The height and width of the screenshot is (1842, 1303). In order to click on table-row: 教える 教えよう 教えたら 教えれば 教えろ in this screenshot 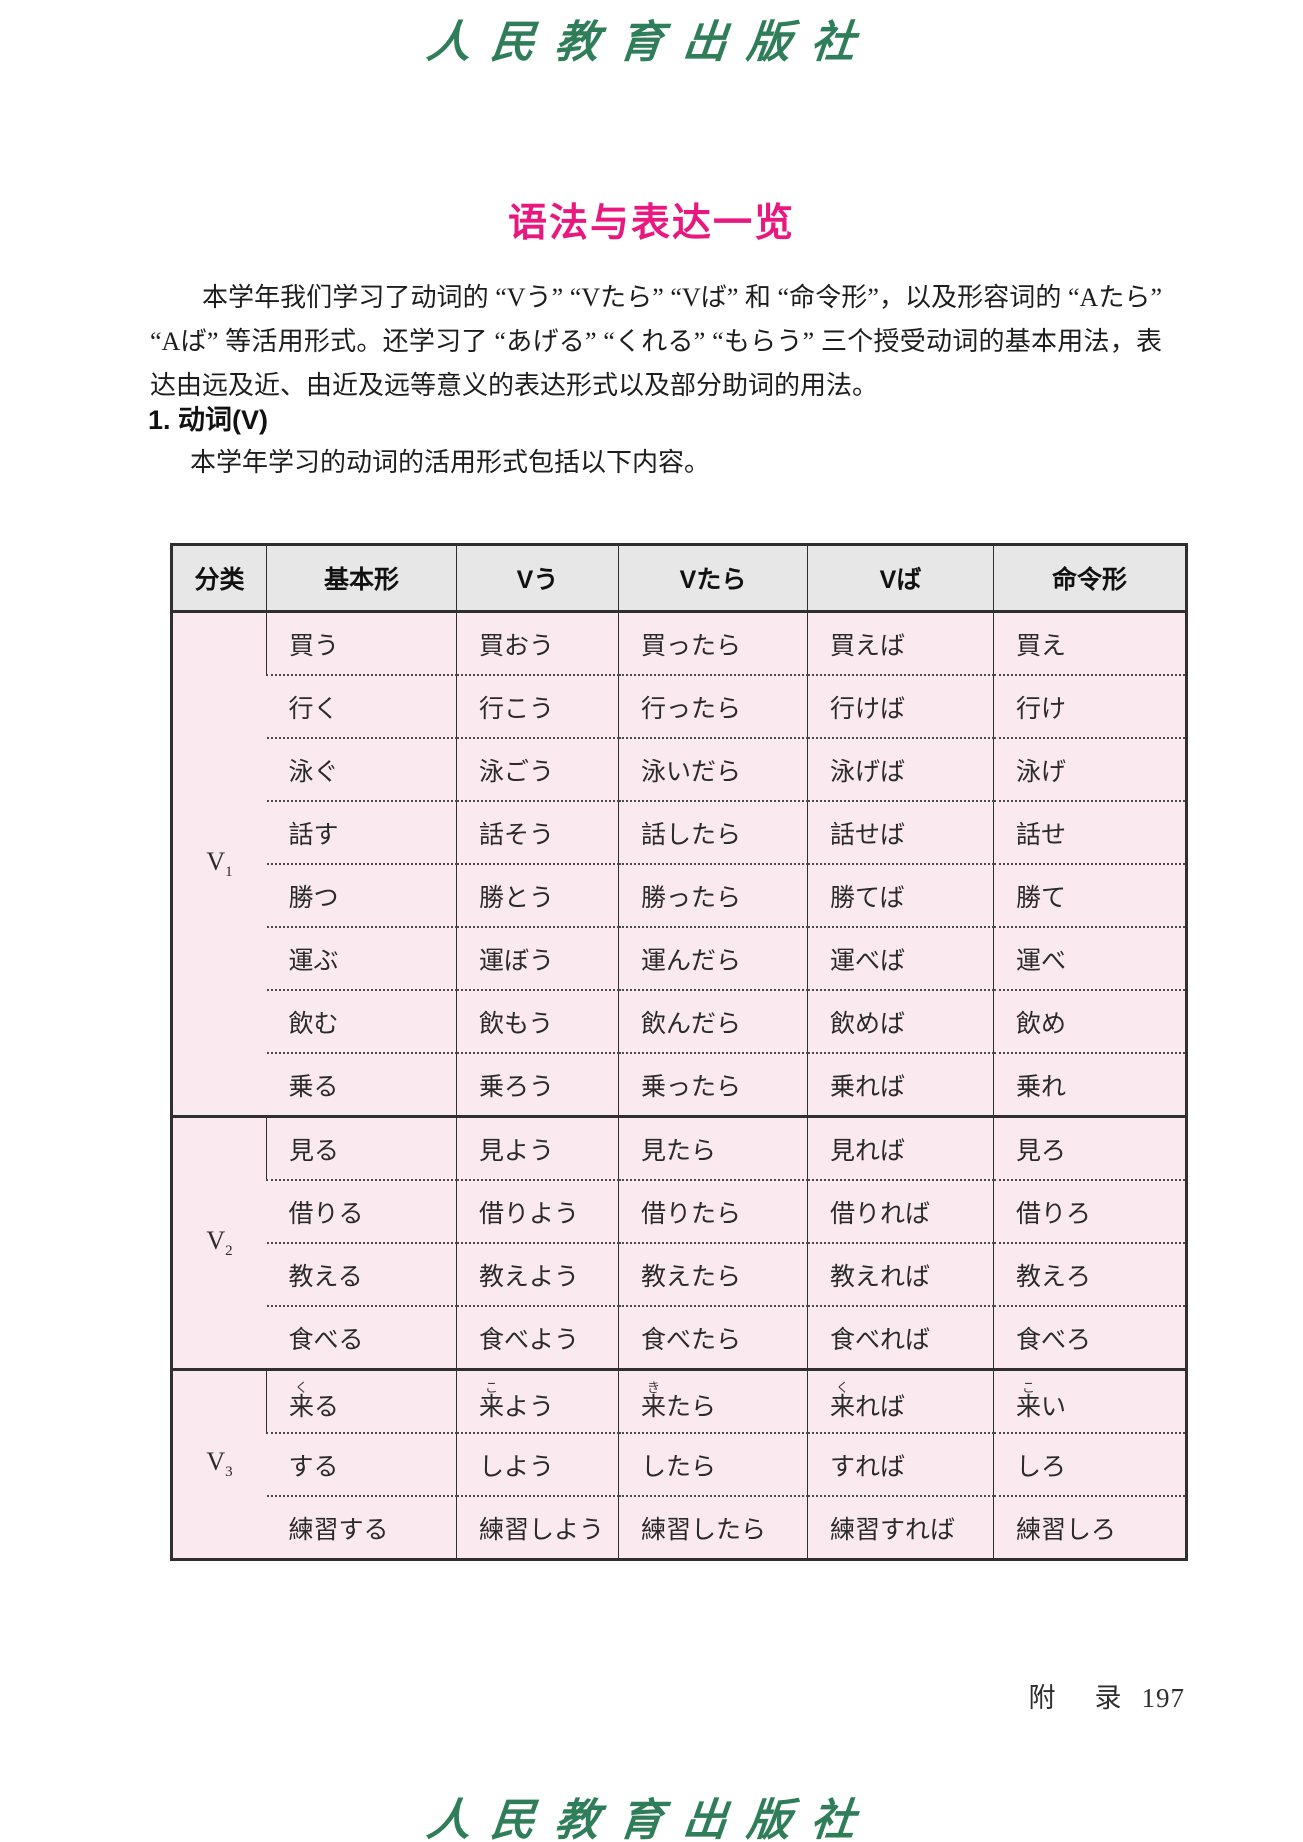, I will do `click(679, 1274)`.